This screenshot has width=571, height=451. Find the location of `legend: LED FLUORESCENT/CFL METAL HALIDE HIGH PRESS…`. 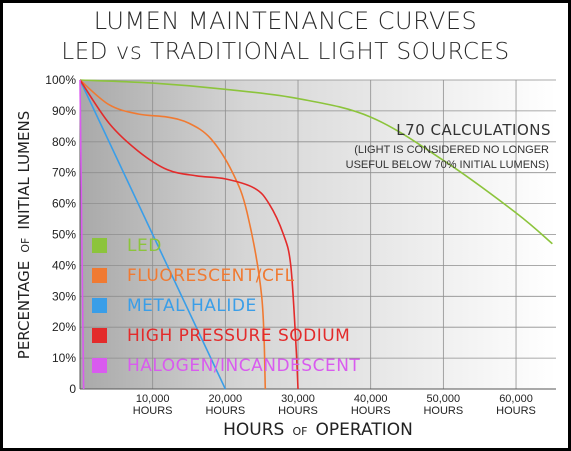

legend: LED FLUORESCENT/CFL METAL HALIDE HIGH PRESS… is located at coordinates (226, 306).